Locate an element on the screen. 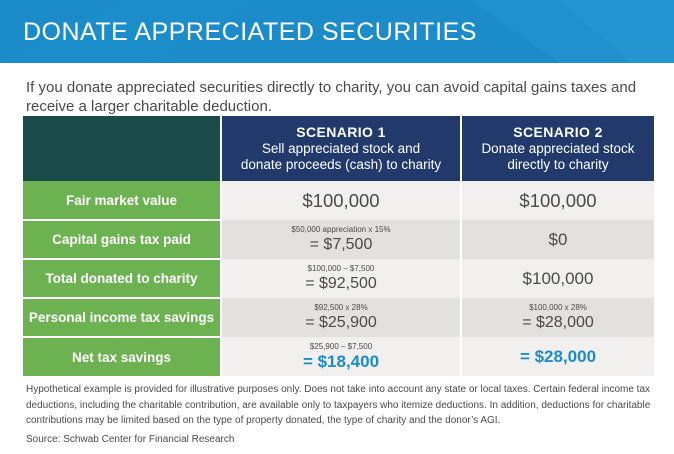 This screenshot has height=454, width=674. scenario-1-total-donated-cell: $100,000 – $7,500 = $92,500 is located at coordinates (341, 278).